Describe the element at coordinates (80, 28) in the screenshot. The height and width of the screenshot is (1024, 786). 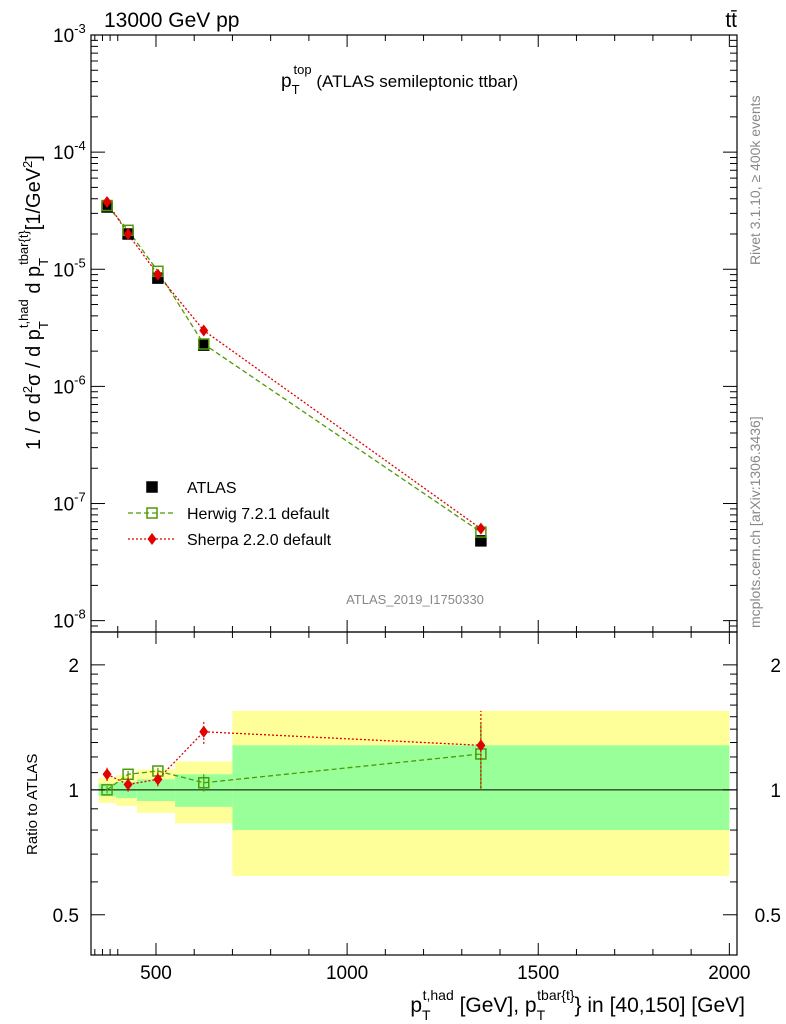
I see `y-tick-exponent: -3` at that location.